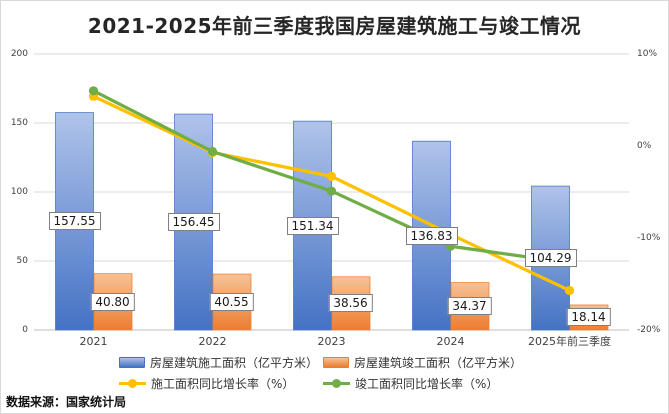 The height and width of the screenshot is (414, 669). I want to click on marker-construction-growth-2025年前三季度, so click(569, 290).